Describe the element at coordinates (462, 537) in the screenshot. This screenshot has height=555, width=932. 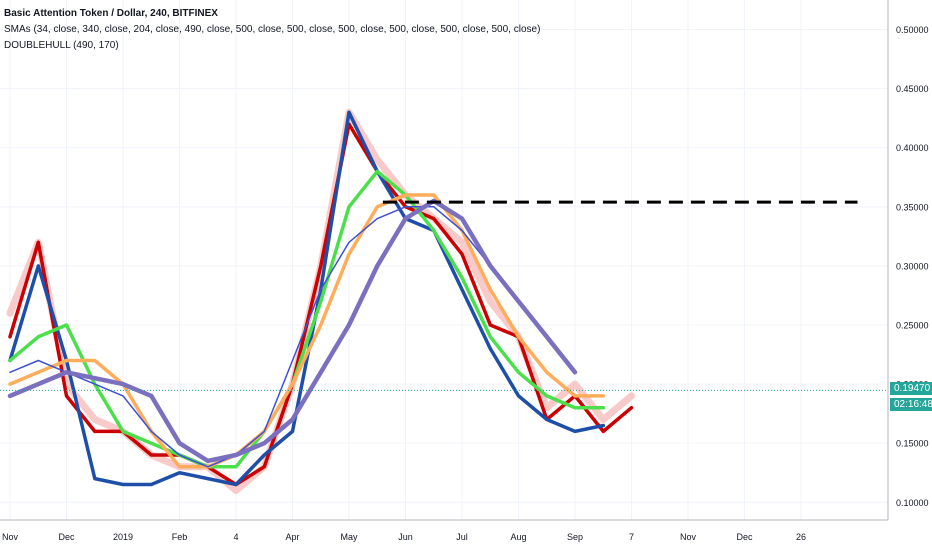
I see `x-tick-label: Jul` at that location.